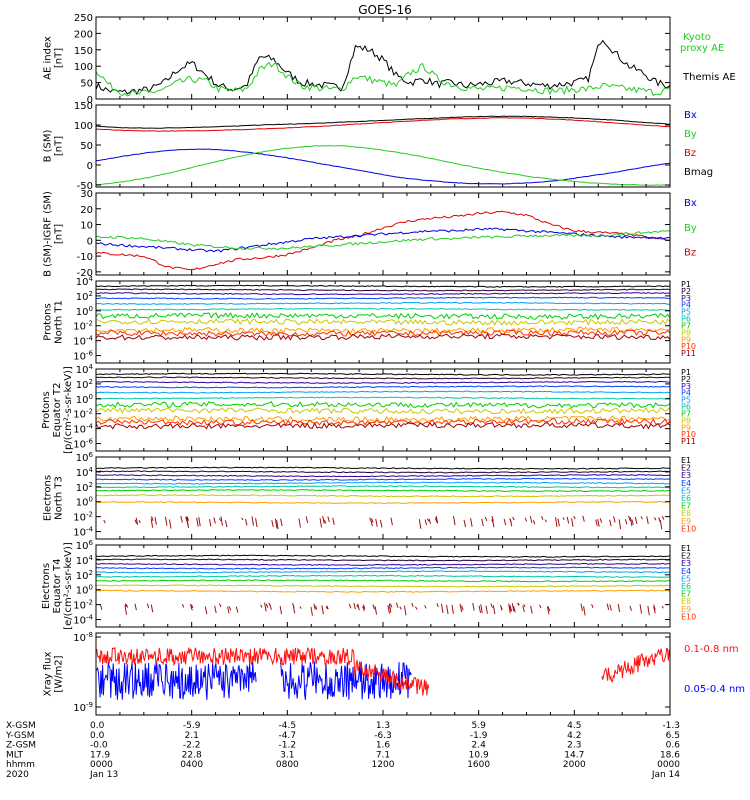 The width and height of the screenshot is (750, 800). What do you see at coordinates (86, 210) in the screenshot?
I see `y-tick-label: 20` at bounding box center [86, 210].